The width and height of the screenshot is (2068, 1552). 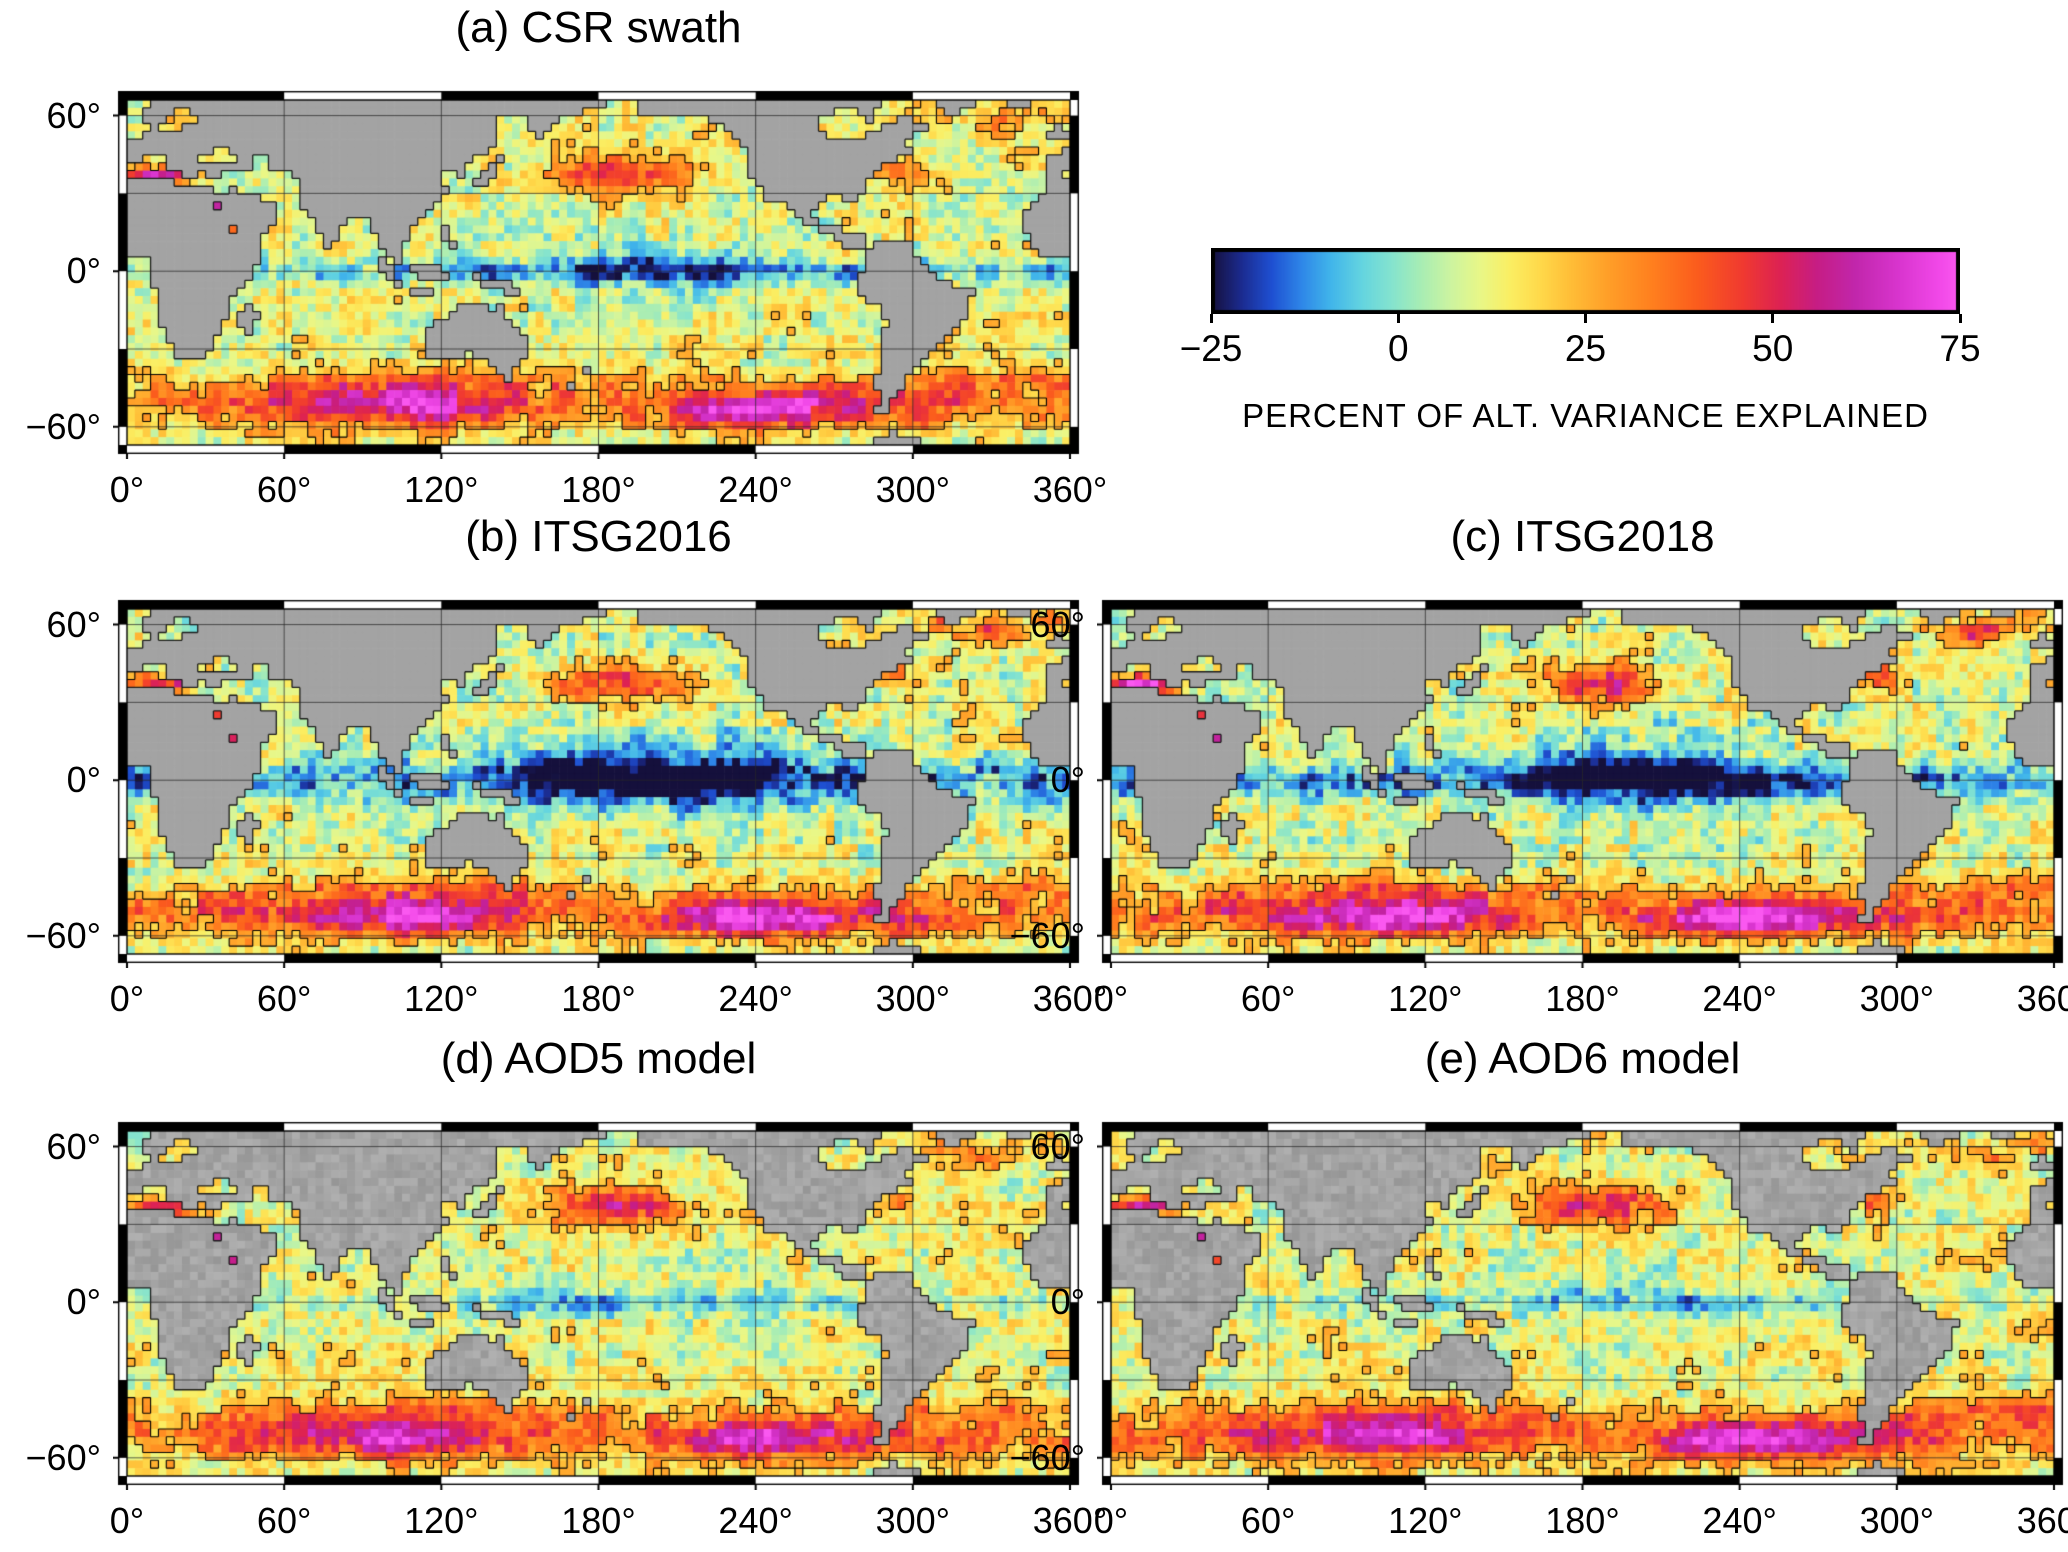 What do you see at coordinates (913, 998) in the screenshot?
I see `x-tick-label-b-5: 300°` at bounding box center [913, 998].